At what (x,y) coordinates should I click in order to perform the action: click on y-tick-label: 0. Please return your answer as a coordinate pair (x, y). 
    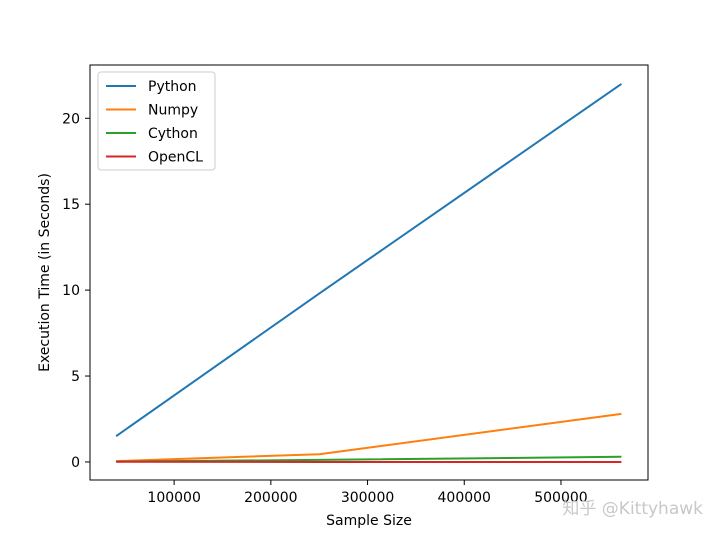
    Looking at the image, I should click on (75, 463).